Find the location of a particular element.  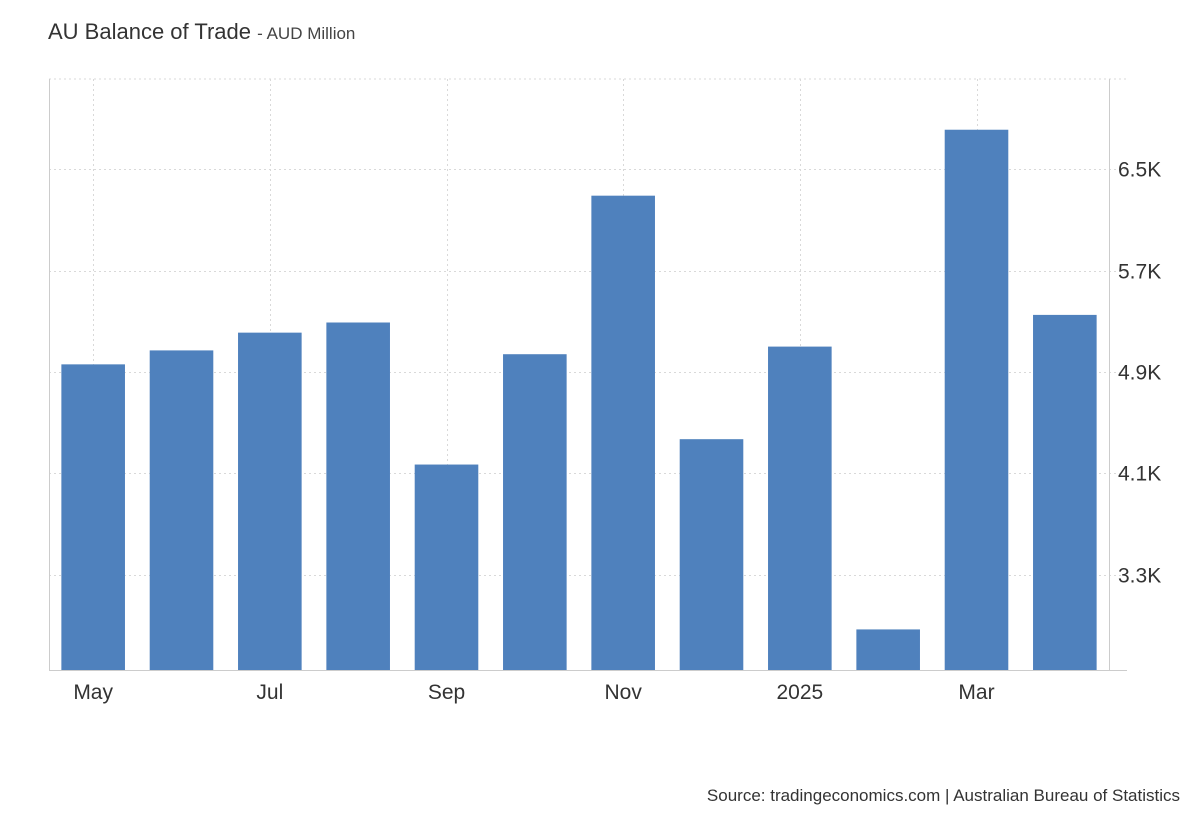

x-axis-labels: May Jul Sep Nov 2025 Mar is located at coordinates (533, 692).